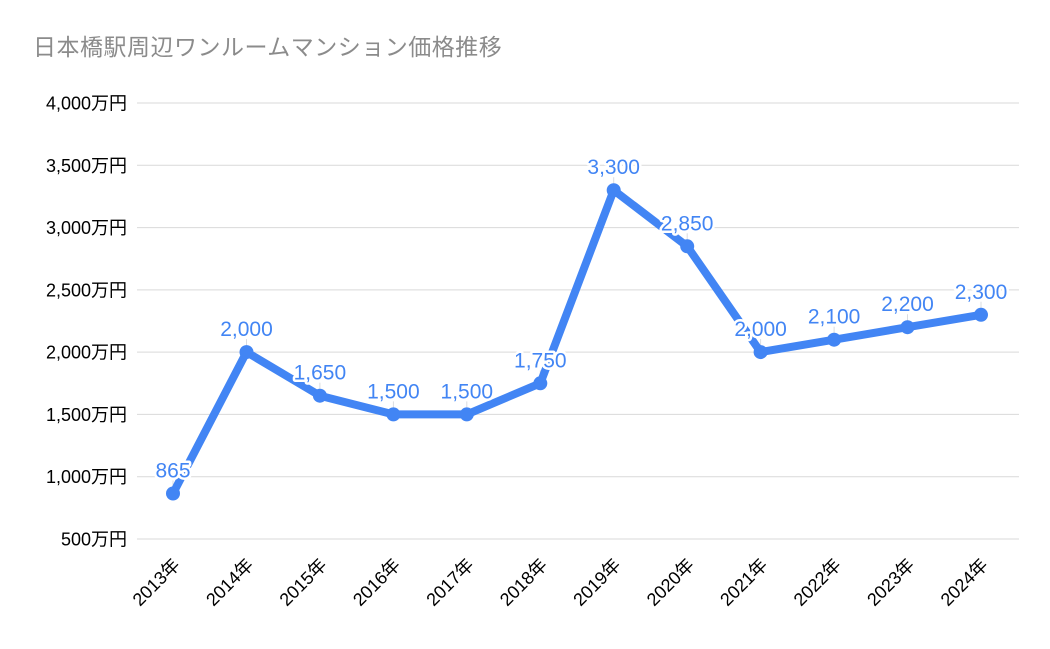 This screenshot has width=1050, height=649. I want to click on y-tick-label: 4,000万円, so click(86, 104).